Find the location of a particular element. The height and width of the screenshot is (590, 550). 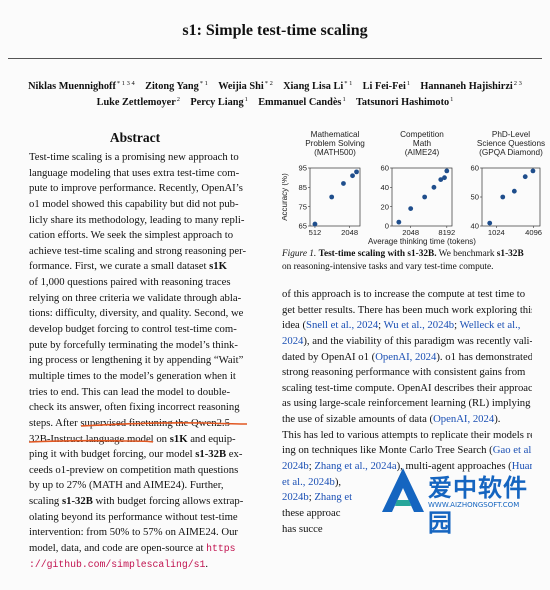

citation-link: Wu et al., 2024b is located at coordinates (419, 325).